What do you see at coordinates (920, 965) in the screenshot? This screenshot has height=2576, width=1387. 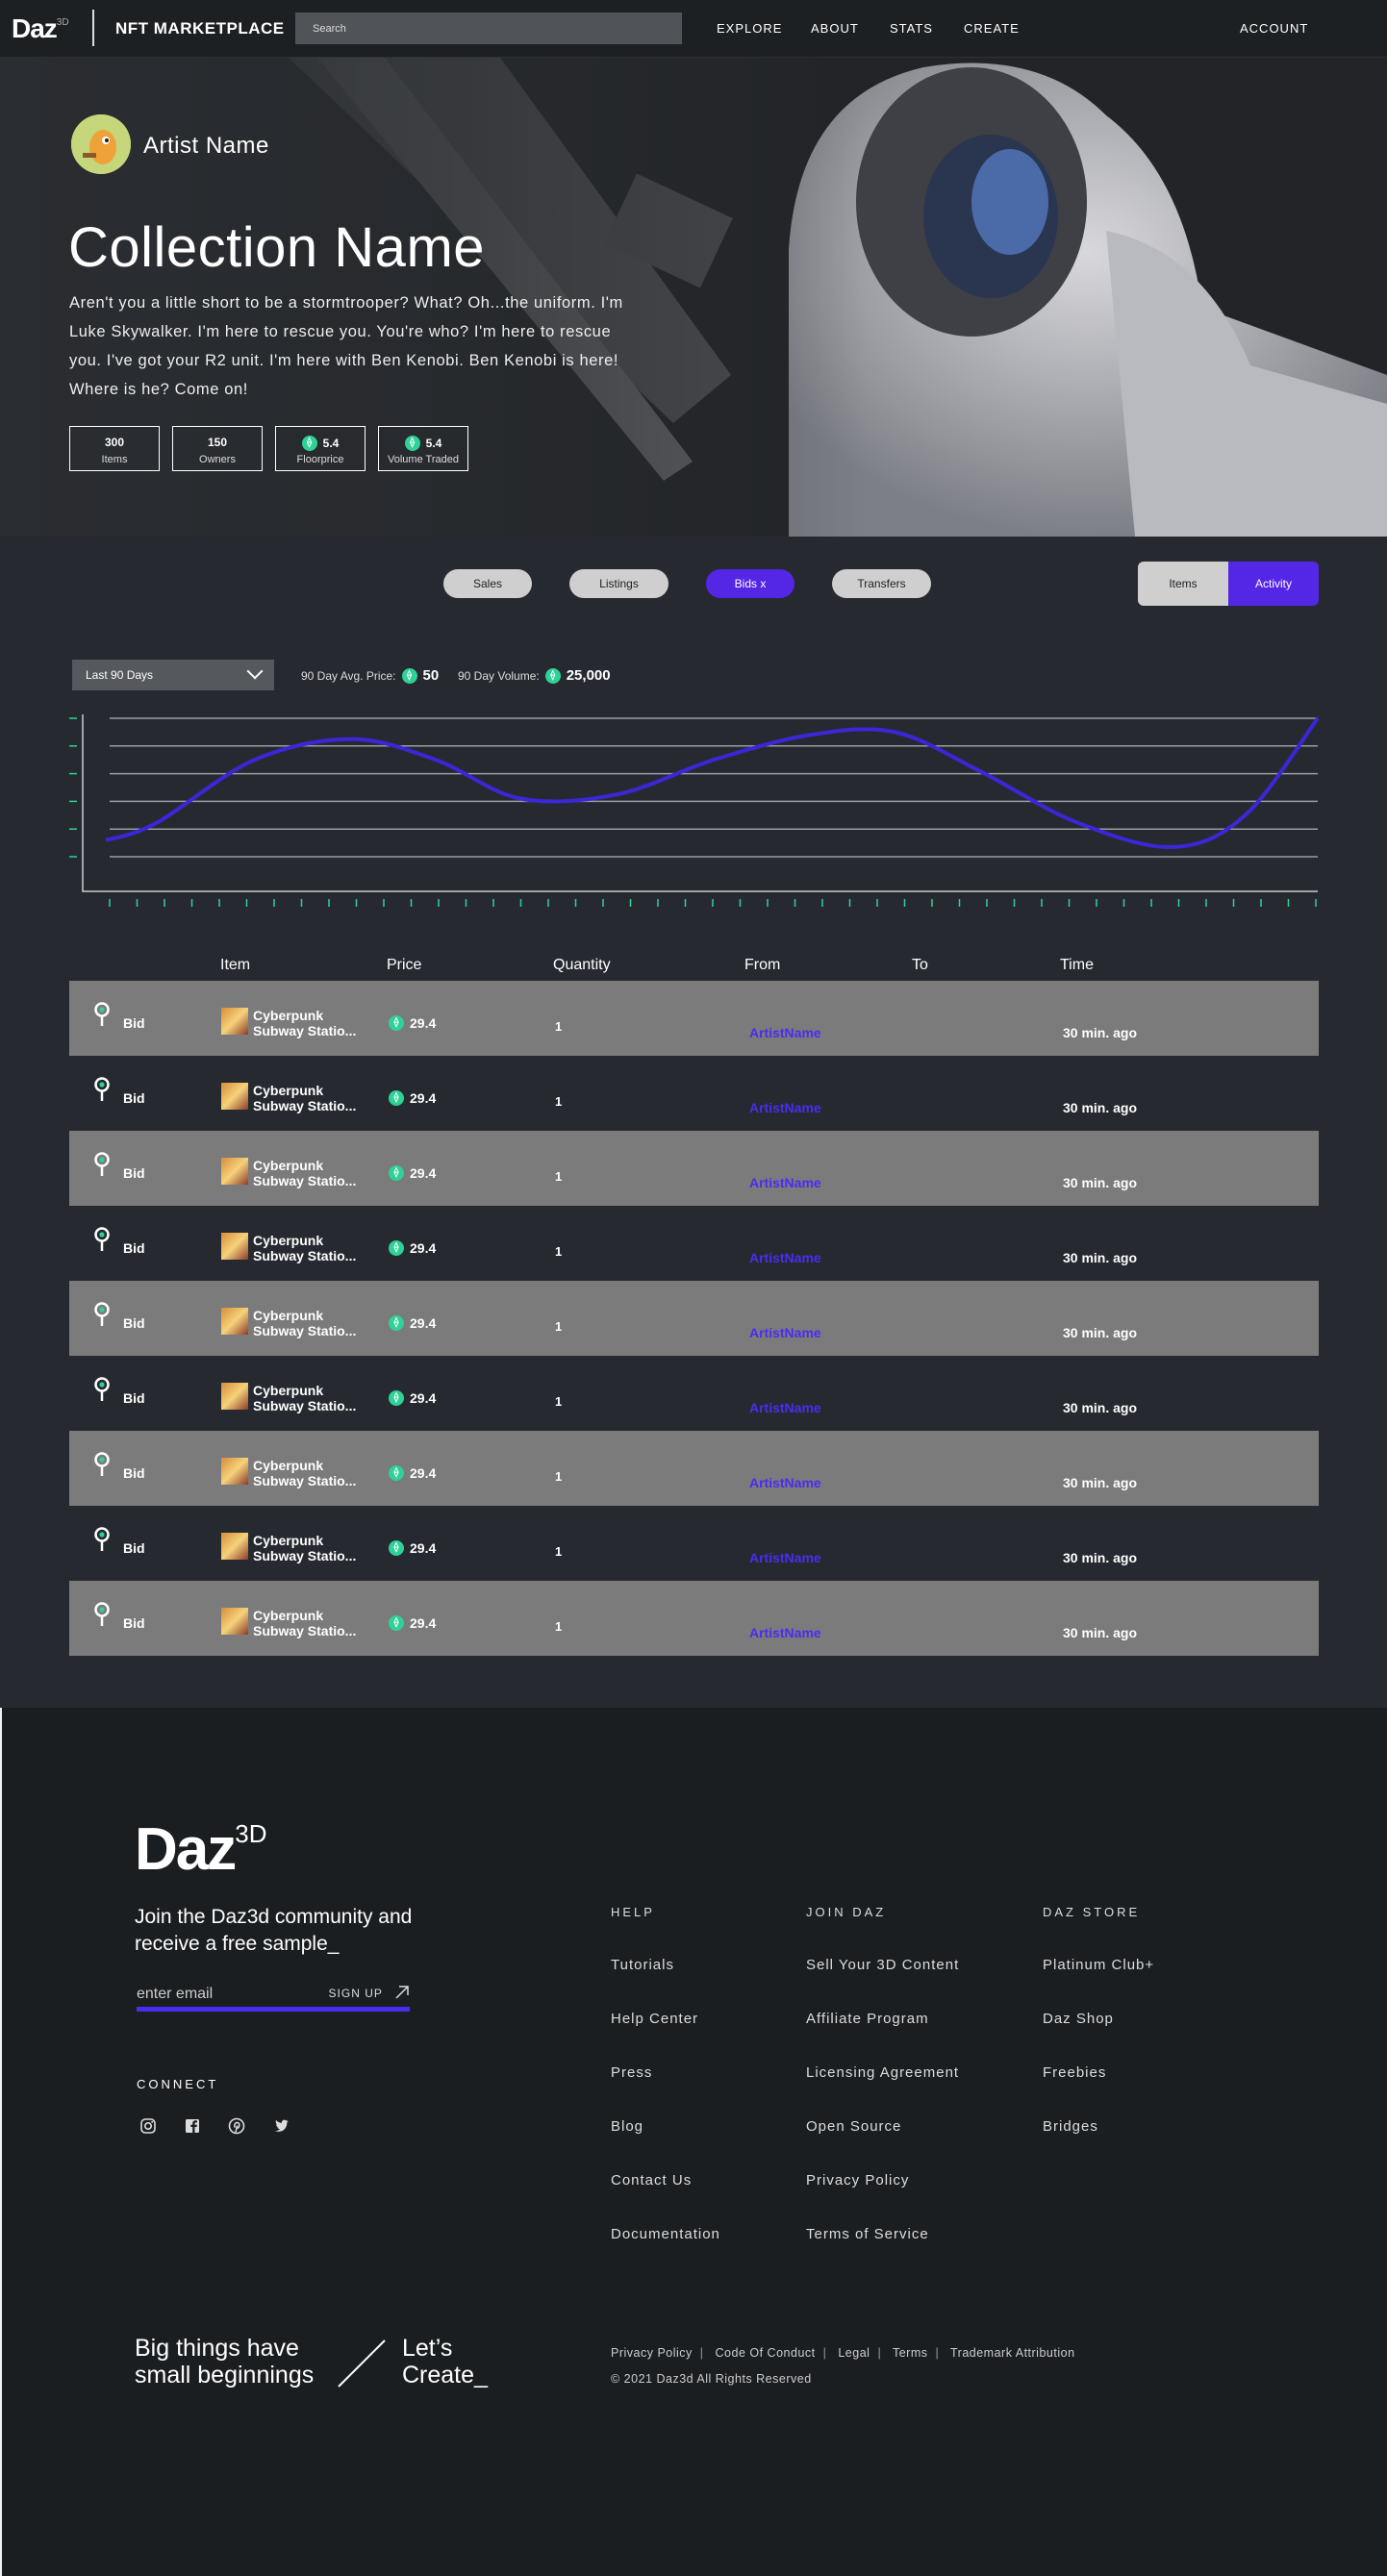 I see `col-header-to: To` at bounding box center [920, 965].